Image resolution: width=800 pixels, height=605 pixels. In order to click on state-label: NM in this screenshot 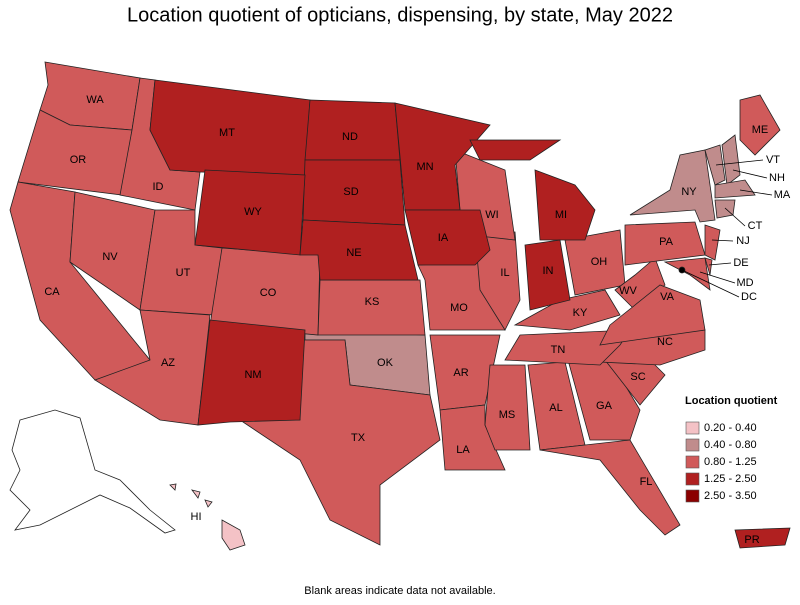, I will do `click(252, 375)`.